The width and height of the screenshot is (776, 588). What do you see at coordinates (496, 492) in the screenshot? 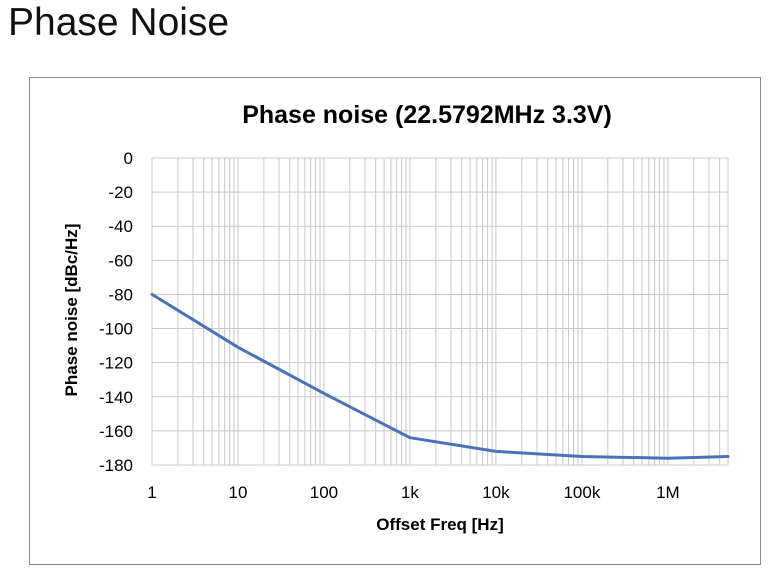
I see `x-tick-label: 10k` at bounding box center [496, 492].